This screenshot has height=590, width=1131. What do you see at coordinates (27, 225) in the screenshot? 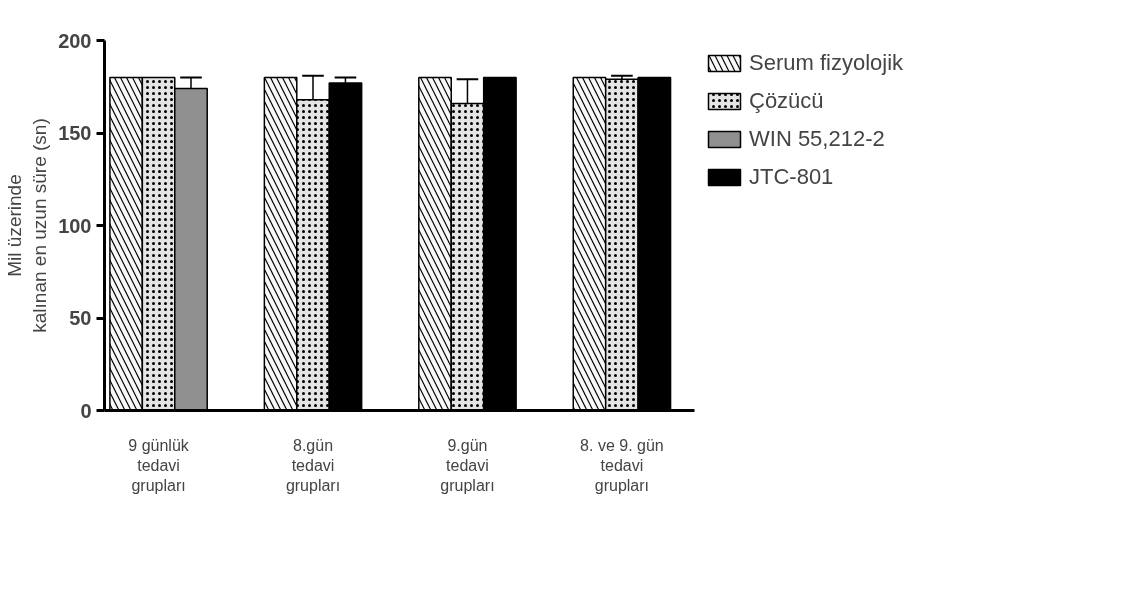
I see `y-axis-title: Mil üzerinde kalınan en uzun süre (sn)` at bounding box center [27, 225].